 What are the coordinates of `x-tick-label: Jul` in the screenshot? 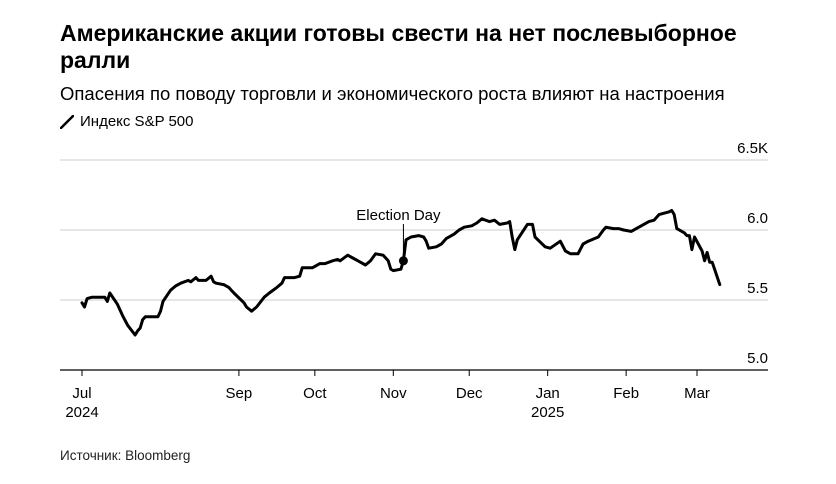 It's located at (81, 393).